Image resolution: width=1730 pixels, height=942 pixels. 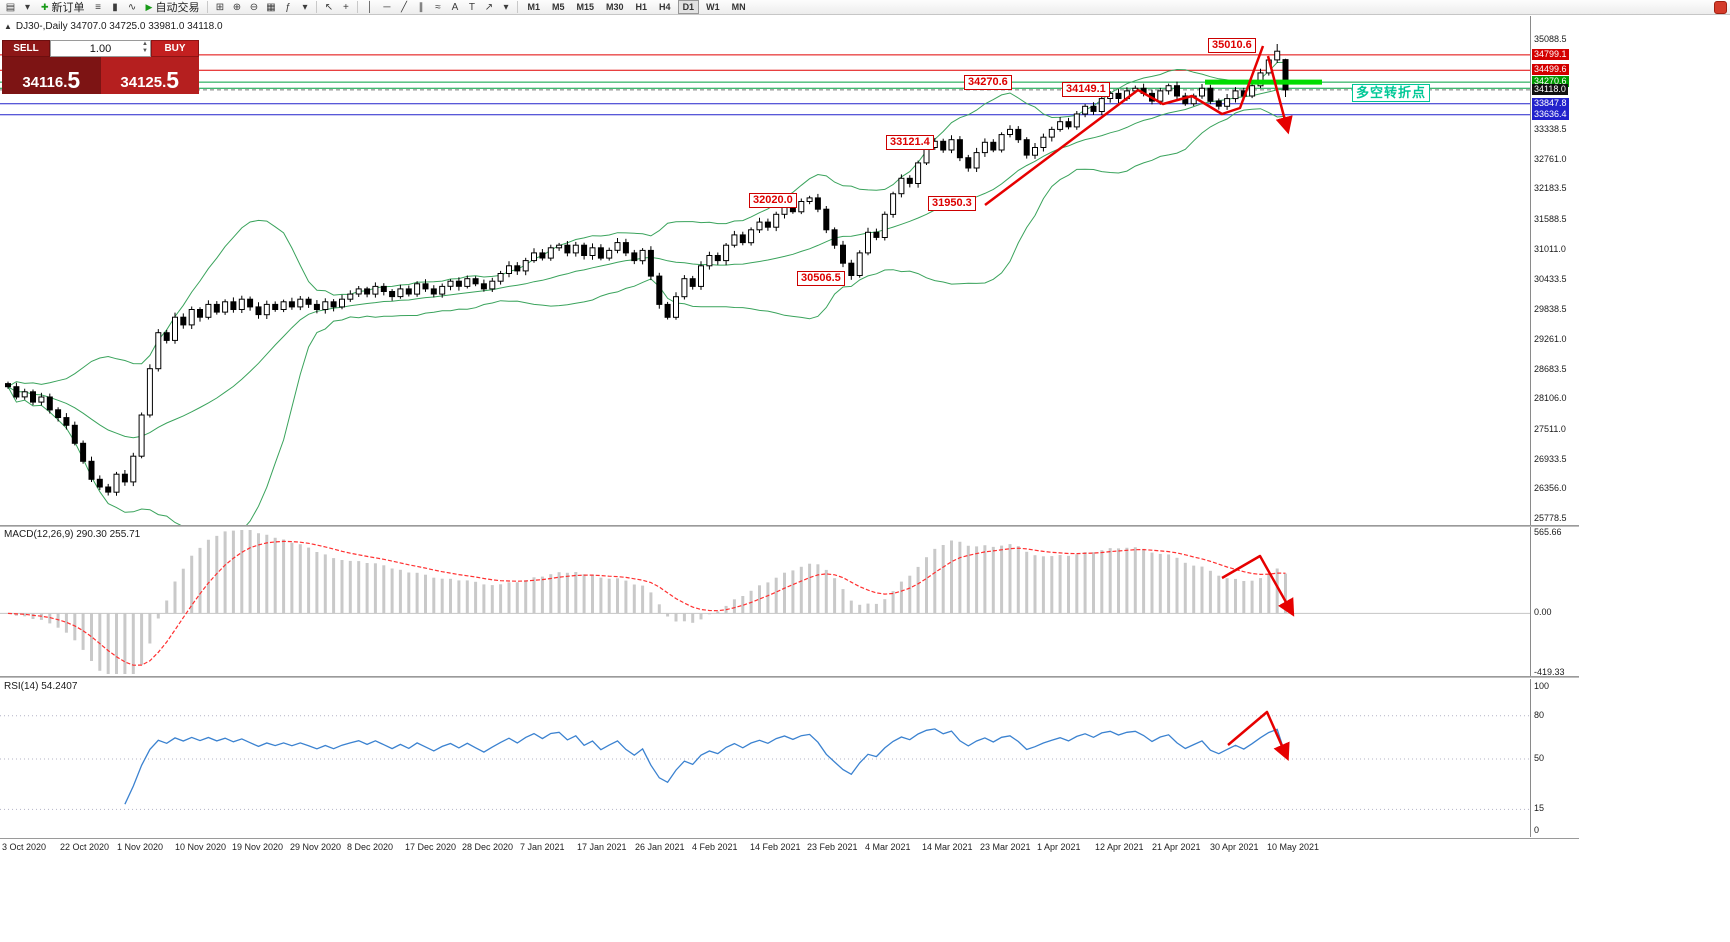 I want to click on auto-trading-button: ▶ 自动交易, so click(x=173, y=7).